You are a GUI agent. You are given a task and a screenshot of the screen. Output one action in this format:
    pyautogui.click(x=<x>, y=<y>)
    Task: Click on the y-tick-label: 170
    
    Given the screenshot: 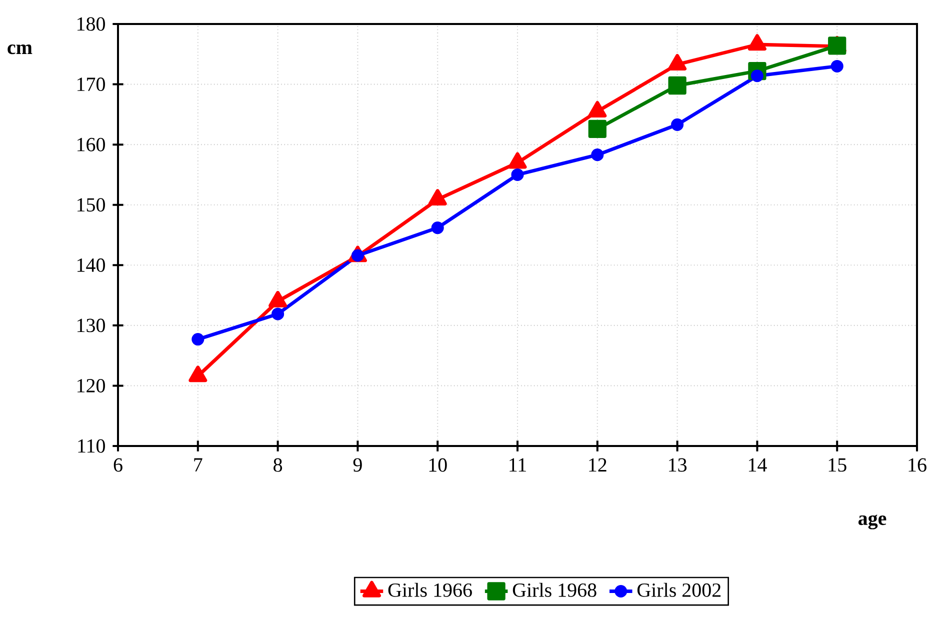 What is the action you would take?
    pyautogui.click(x=91, y=85)
    